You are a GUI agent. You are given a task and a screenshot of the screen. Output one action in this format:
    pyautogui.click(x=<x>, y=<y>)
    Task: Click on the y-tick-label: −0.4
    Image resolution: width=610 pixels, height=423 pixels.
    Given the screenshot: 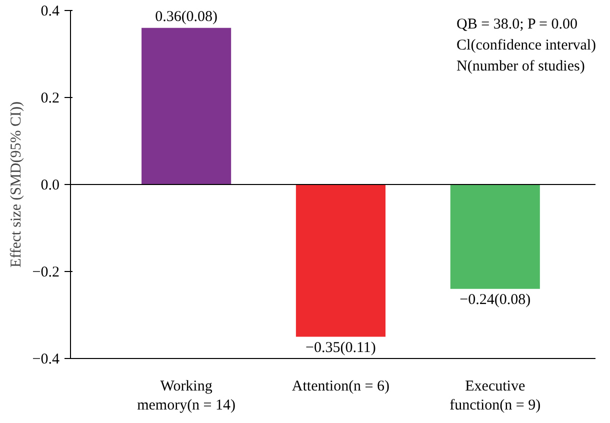 What is the action you would take?
    pyautogui.click(x=46, y=360)
    